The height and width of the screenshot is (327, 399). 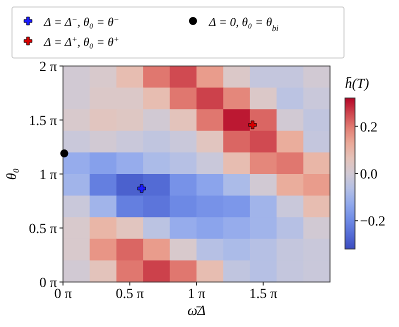 I want to click on y-tick-label: 0.5 π, so click(x=42, y=229).